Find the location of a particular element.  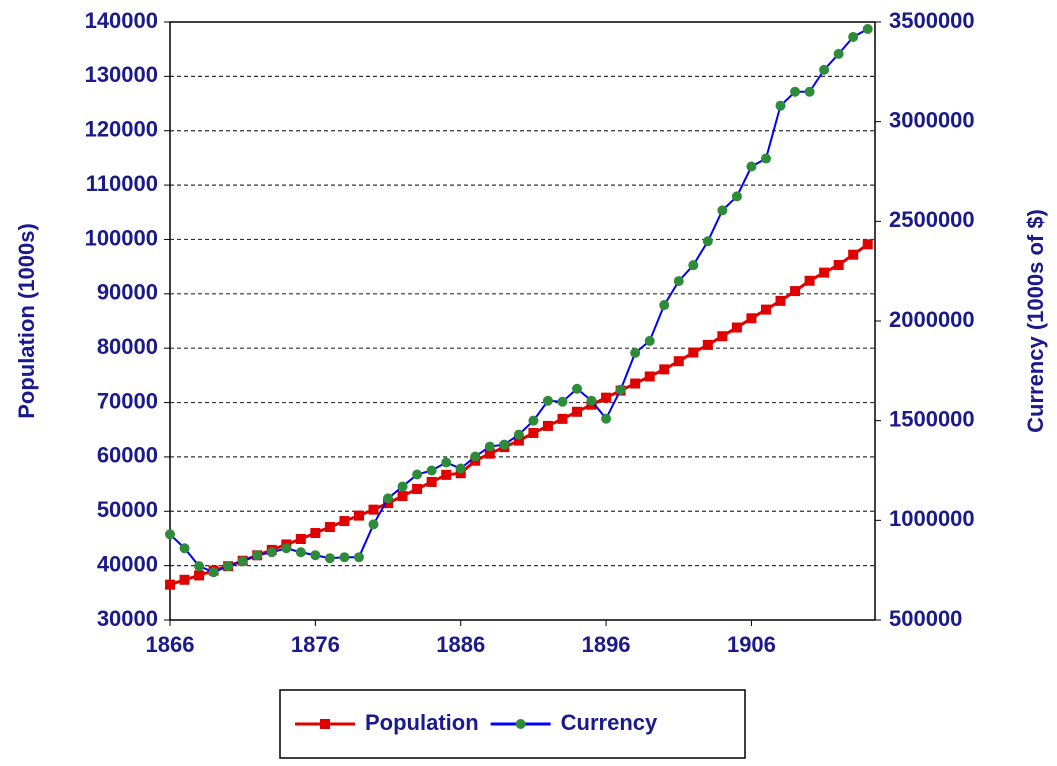

y2-tick-label: 2500000 is located at coordinates (932, 219).